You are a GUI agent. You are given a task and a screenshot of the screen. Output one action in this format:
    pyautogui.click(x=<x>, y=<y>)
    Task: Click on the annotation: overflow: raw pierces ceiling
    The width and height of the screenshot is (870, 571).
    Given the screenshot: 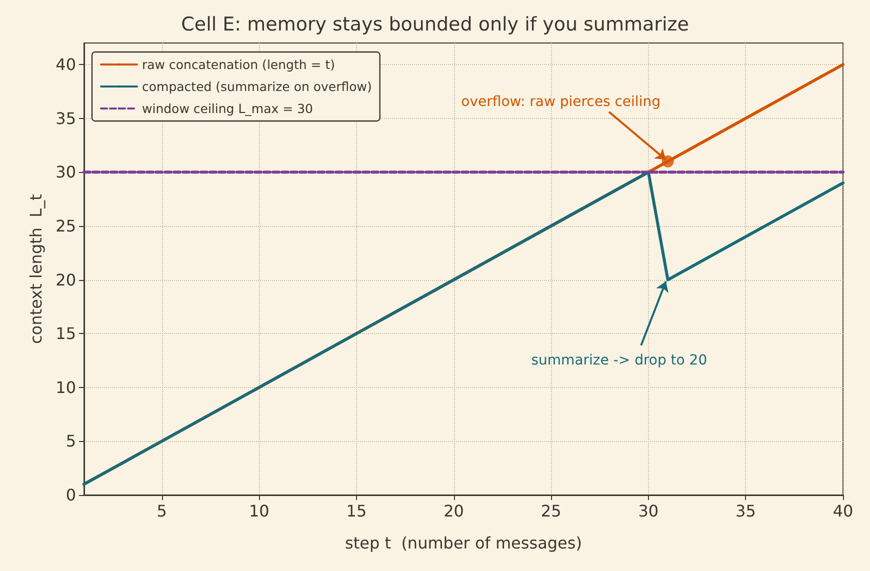 What is the action you would take?
    pyautogui.click(x=560, y=102)
    